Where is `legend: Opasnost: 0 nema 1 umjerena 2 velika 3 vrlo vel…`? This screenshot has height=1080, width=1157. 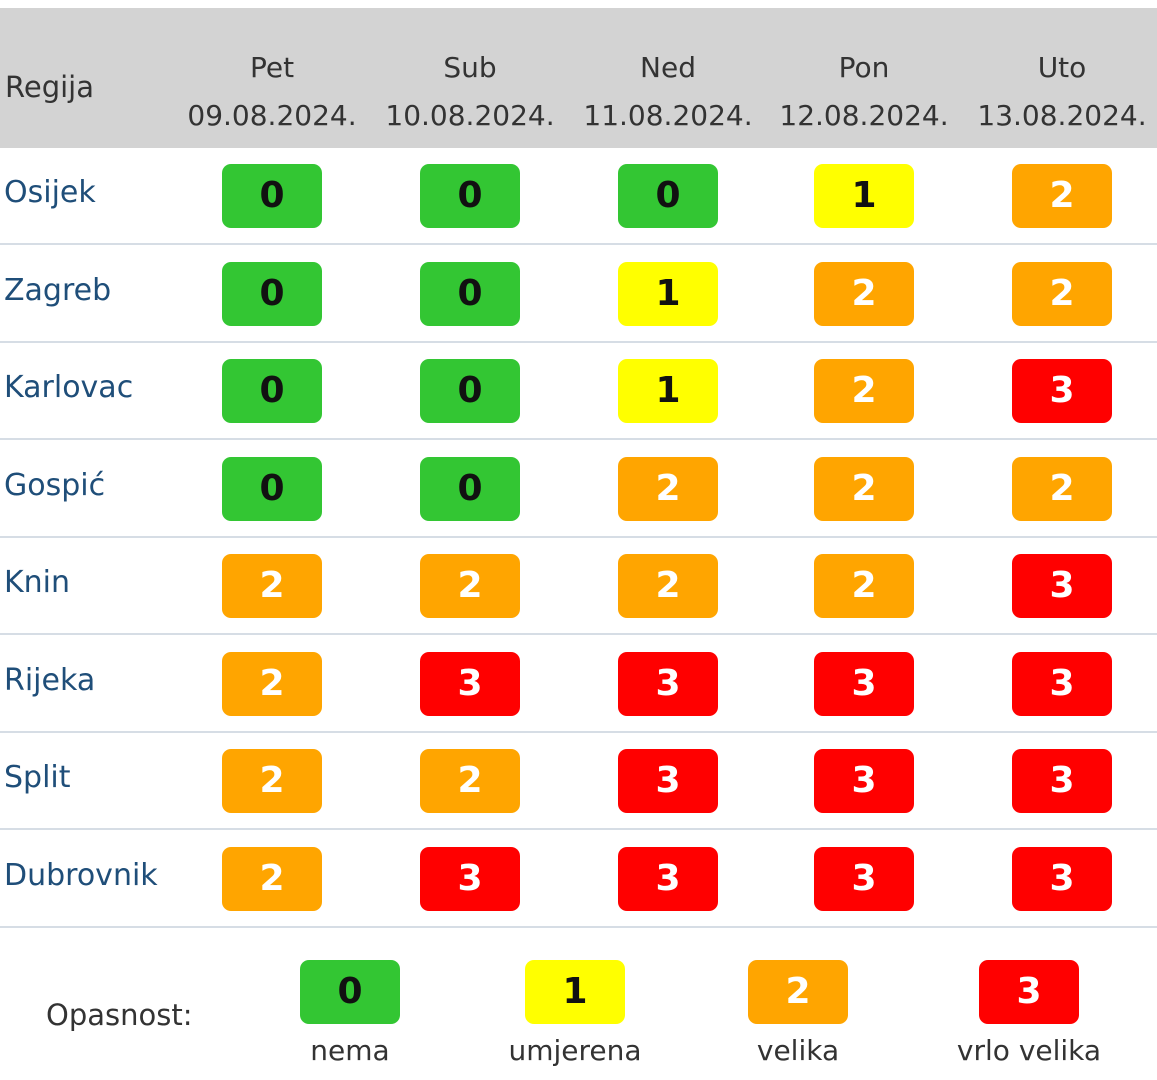 legend: Opasnost: 0 nema 1 umjerena 2 velika 3 vrlo vel… is located at coordinates (578, 1007).